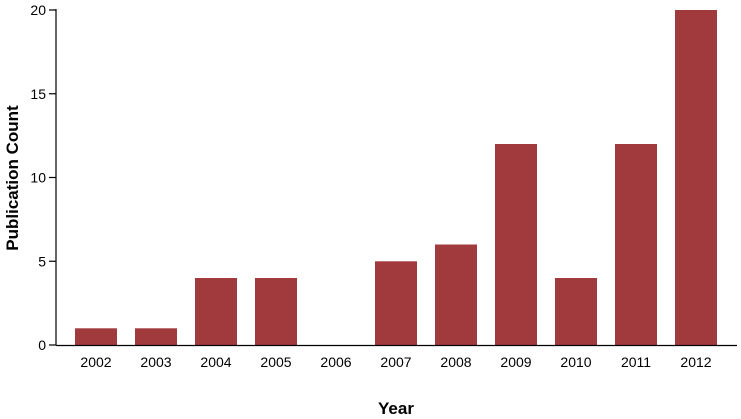 Image resolution: width=741 pixels, height=419 pixels. I want to click on x-tick-label: 2007, so click(395, 362).